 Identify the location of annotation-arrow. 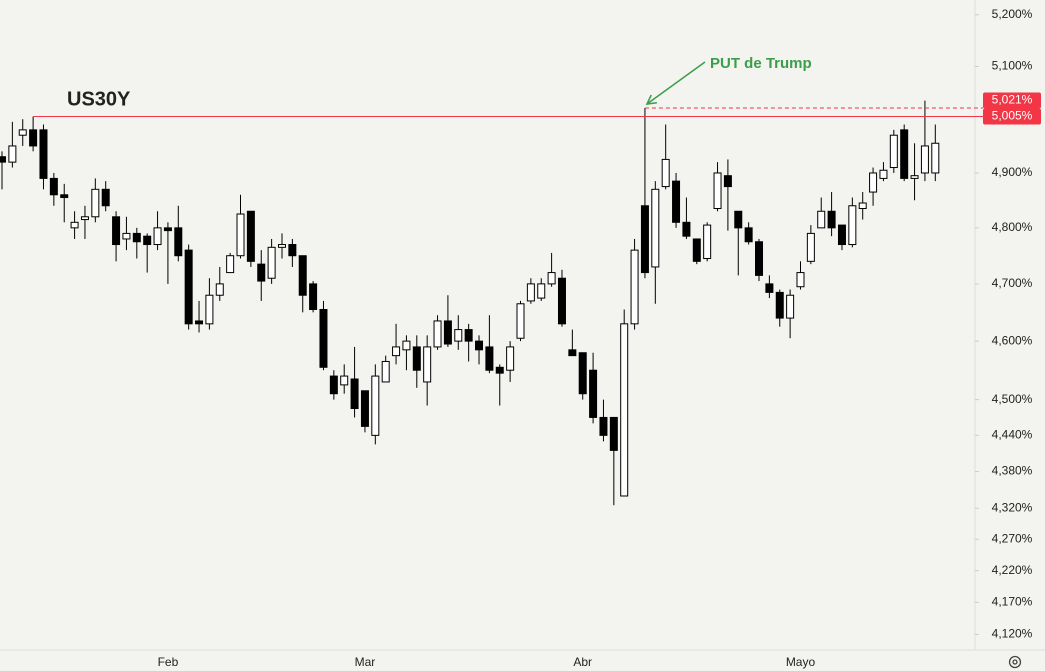
(676, 83).